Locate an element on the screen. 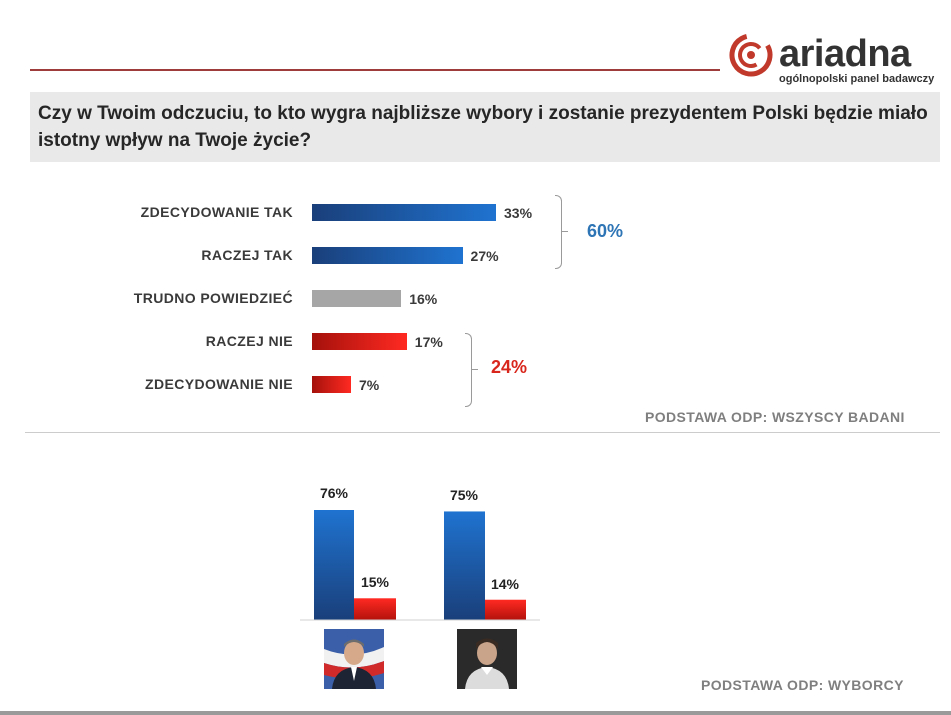  bar-raczej-nie is located at coordinates (359, 341).